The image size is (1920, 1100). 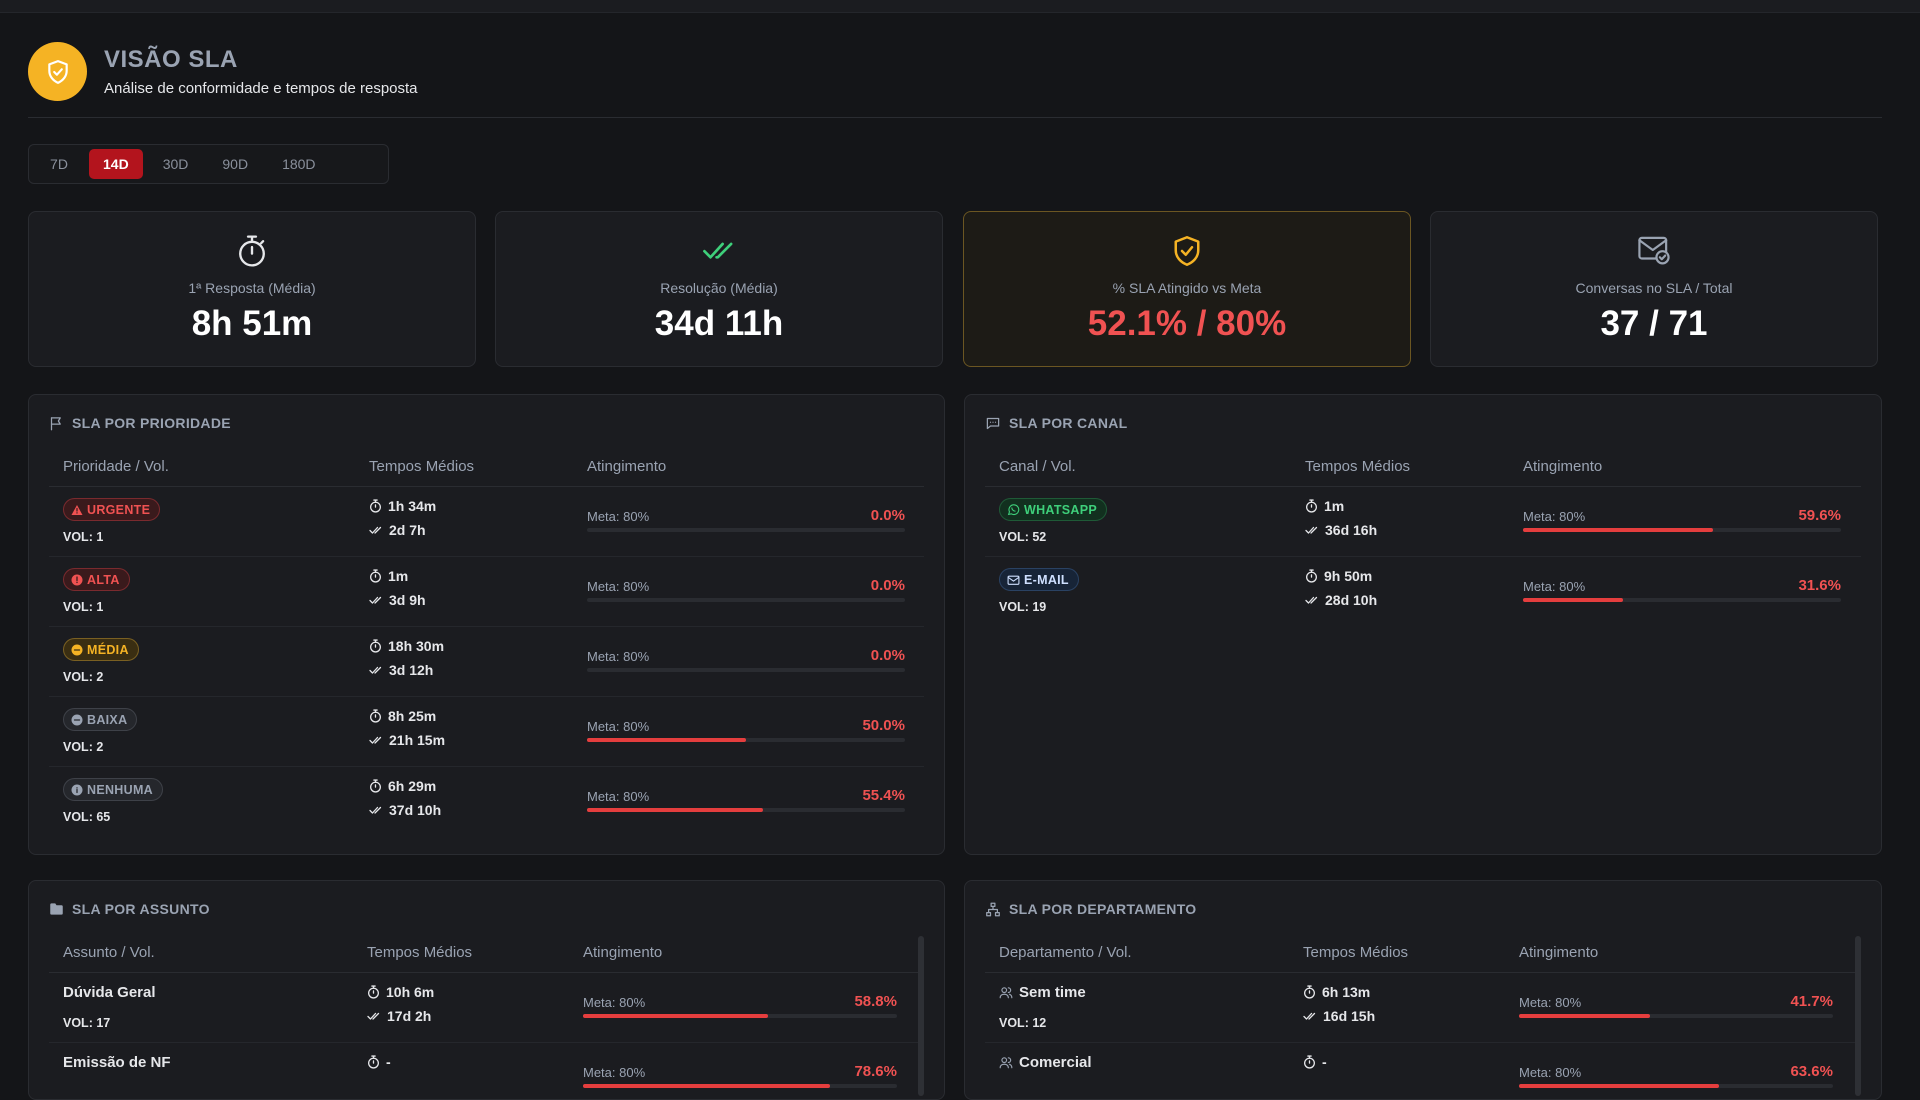 What do you see at coordinates (1039, 579) in the screenshot?
I see `badge-e-mail: E-MAIL` at bounding box center [1039, 579].